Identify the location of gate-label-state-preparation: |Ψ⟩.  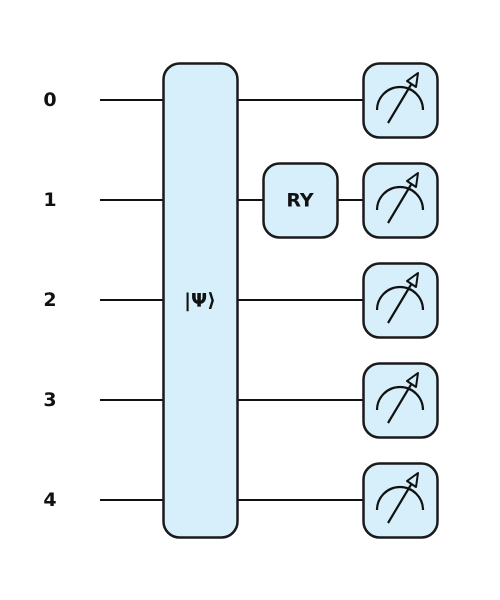
(200, 301).